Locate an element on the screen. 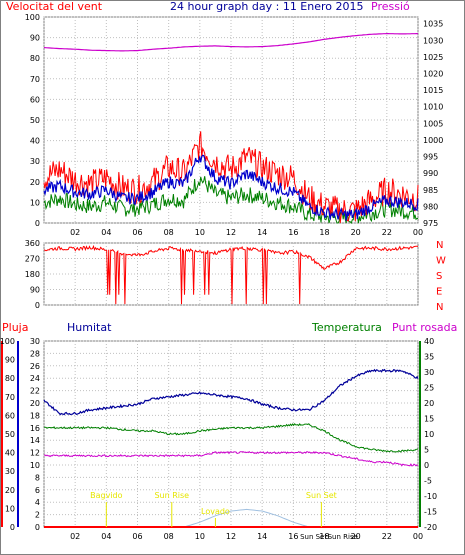 The width and height of the screenshot is (465, 555). tick-label-rain: 10 is located at coordinates (35, 465).